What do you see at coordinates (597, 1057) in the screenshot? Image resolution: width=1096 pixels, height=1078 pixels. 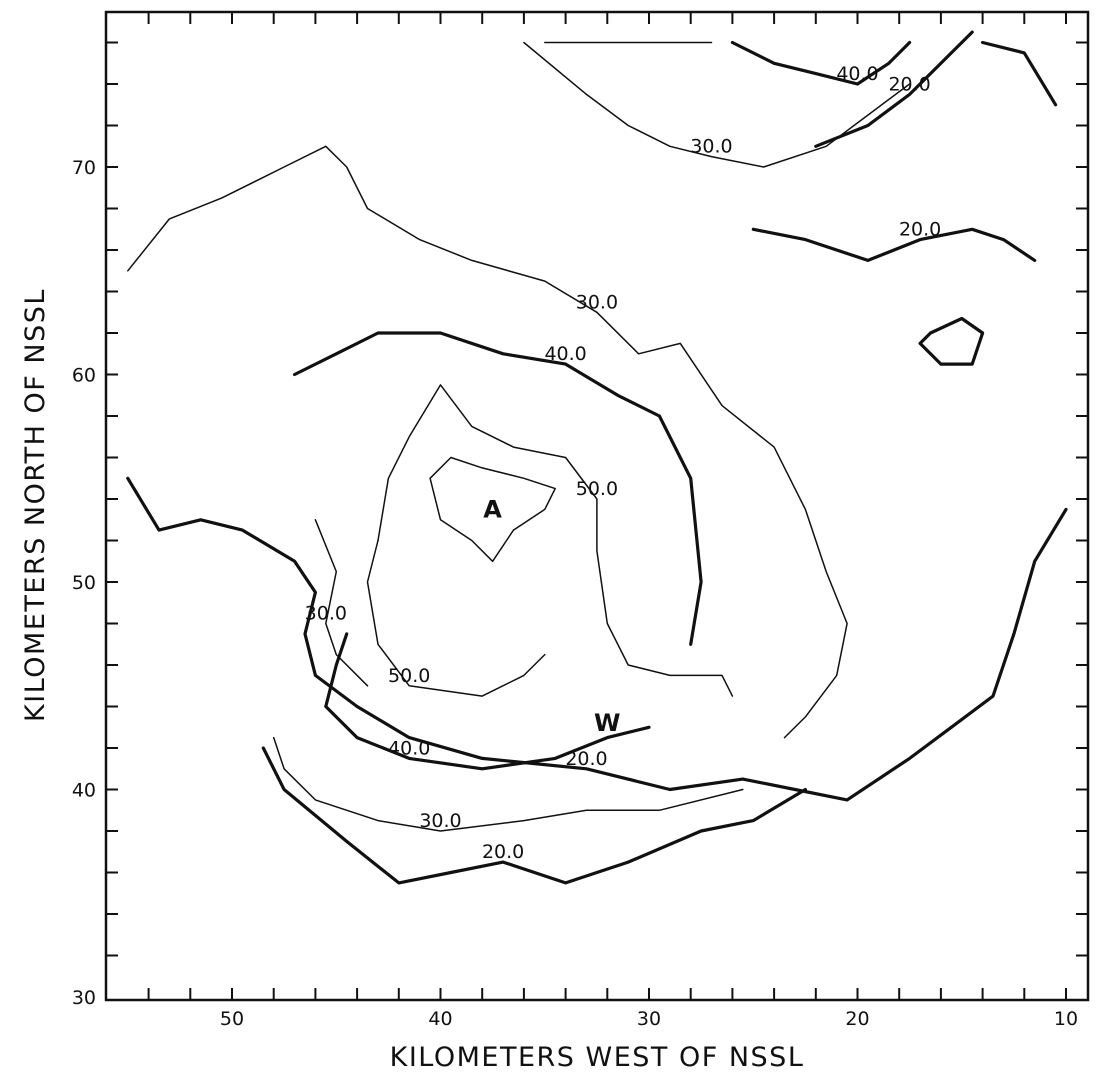 I see `x-axis-title: KILOMETERS WEST OF NSSL` at bounding box center [597, 1057].